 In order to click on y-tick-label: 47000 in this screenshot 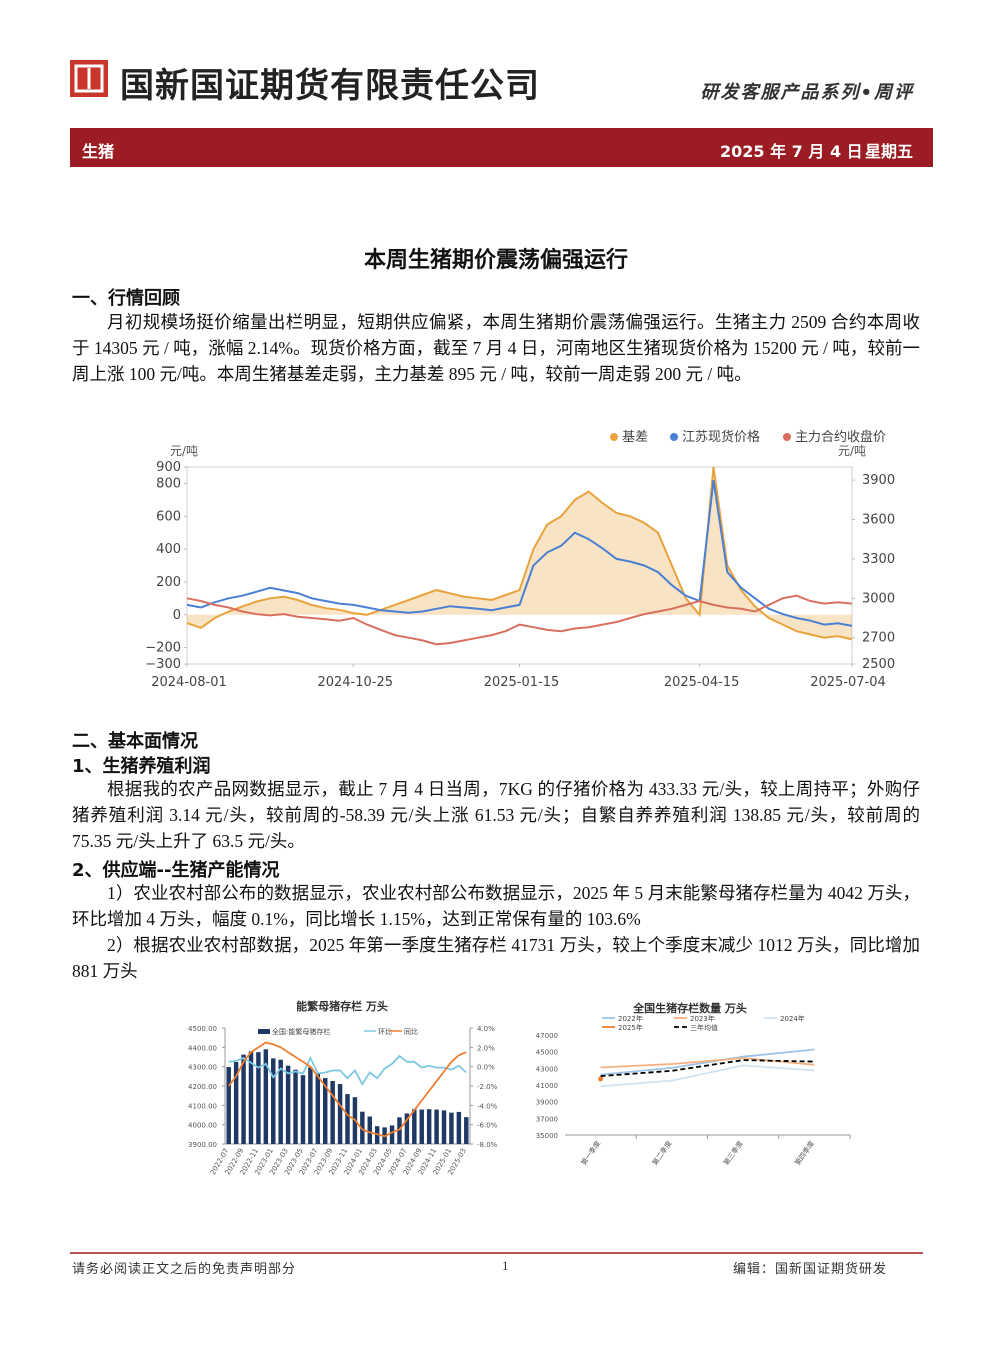, I will do `click(547, 1036)`.